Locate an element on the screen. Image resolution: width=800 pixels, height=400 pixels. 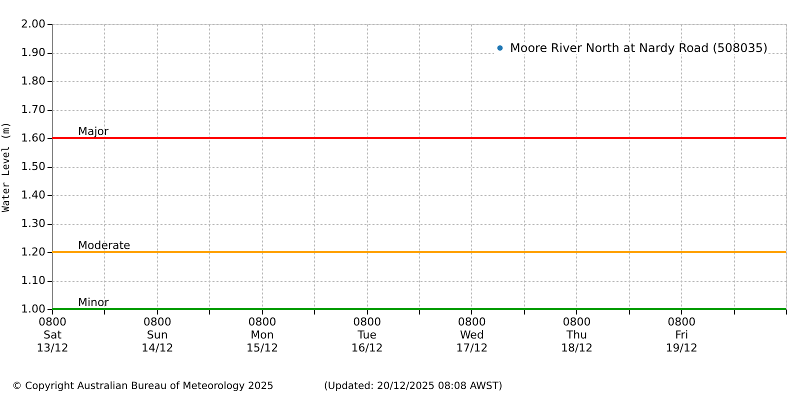
x-tick-label: 0800 Sun 14/12 is located at coordinates (158, 335).